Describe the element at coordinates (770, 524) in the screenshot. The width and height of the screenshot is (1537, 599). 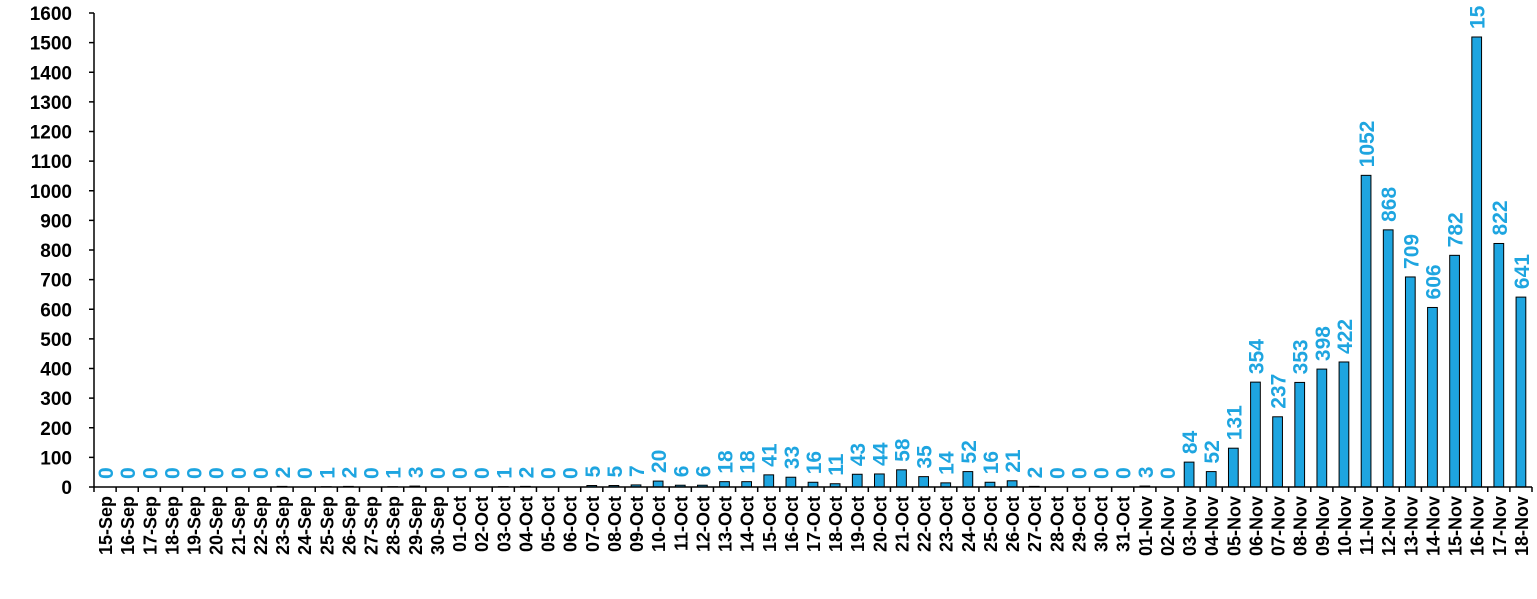
I see `x-tick-label: 15-Oct` at that location.